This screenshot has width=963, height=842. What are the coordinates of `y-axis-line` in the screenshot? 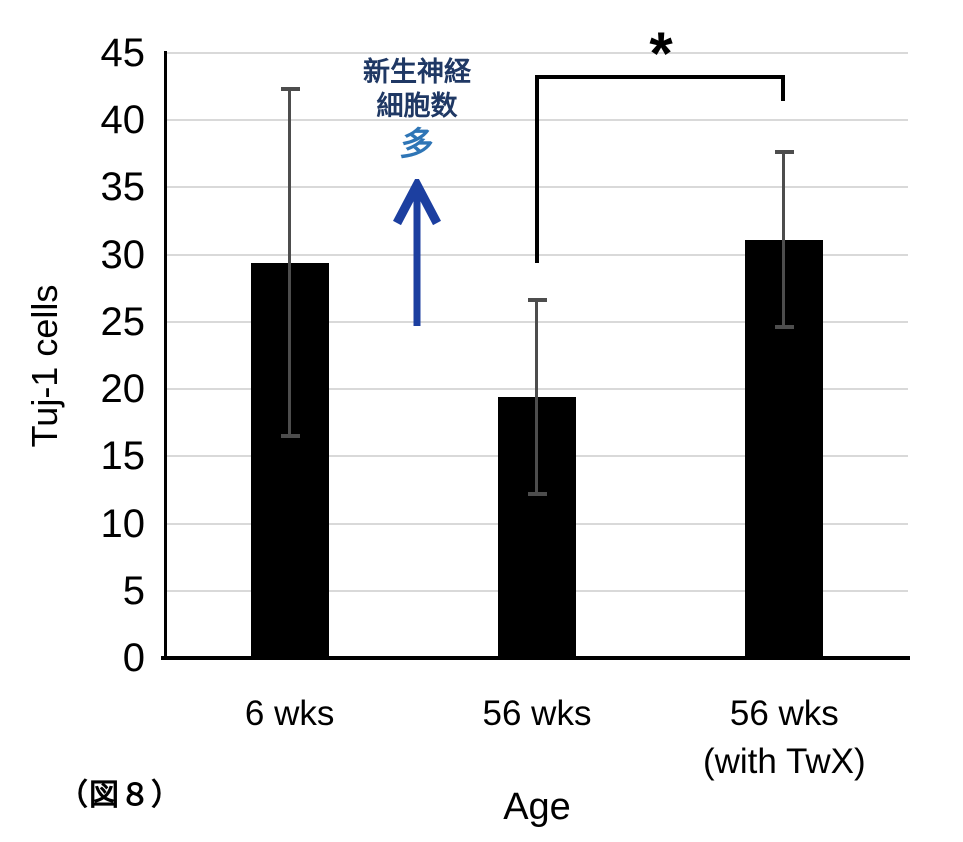 It's located at (165, 355).